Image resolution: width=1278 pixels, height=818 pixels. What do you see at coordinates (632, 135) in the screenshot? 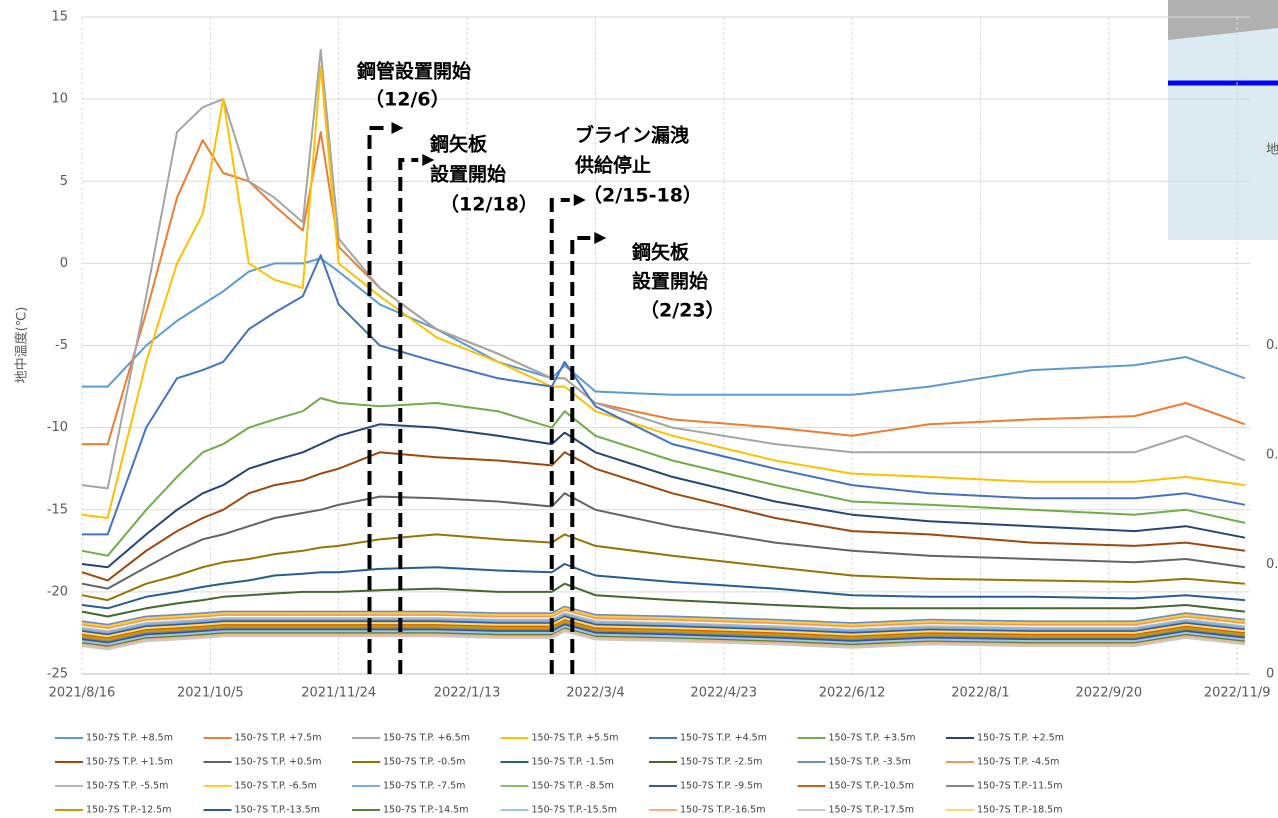
I see `annotation-text: ブライン漏洩` at bounding box center [632, 135].